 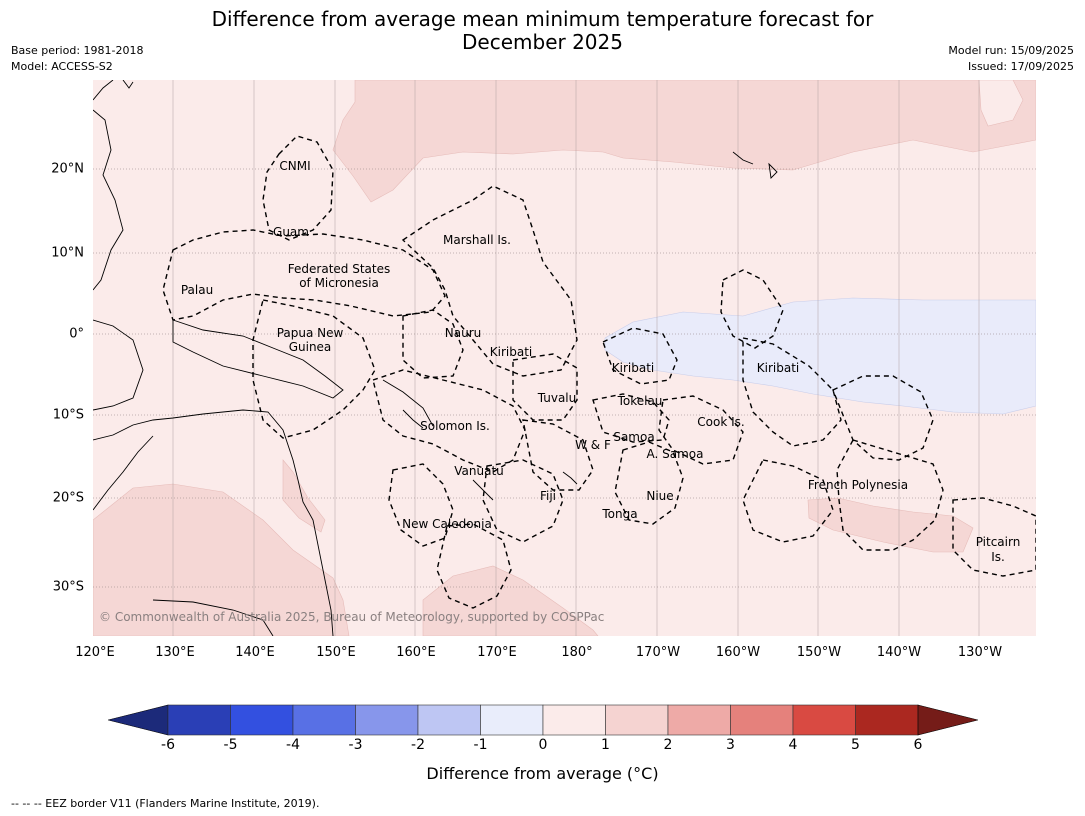 I want to click on label-guam: Guam, so click(x=291, y=232).